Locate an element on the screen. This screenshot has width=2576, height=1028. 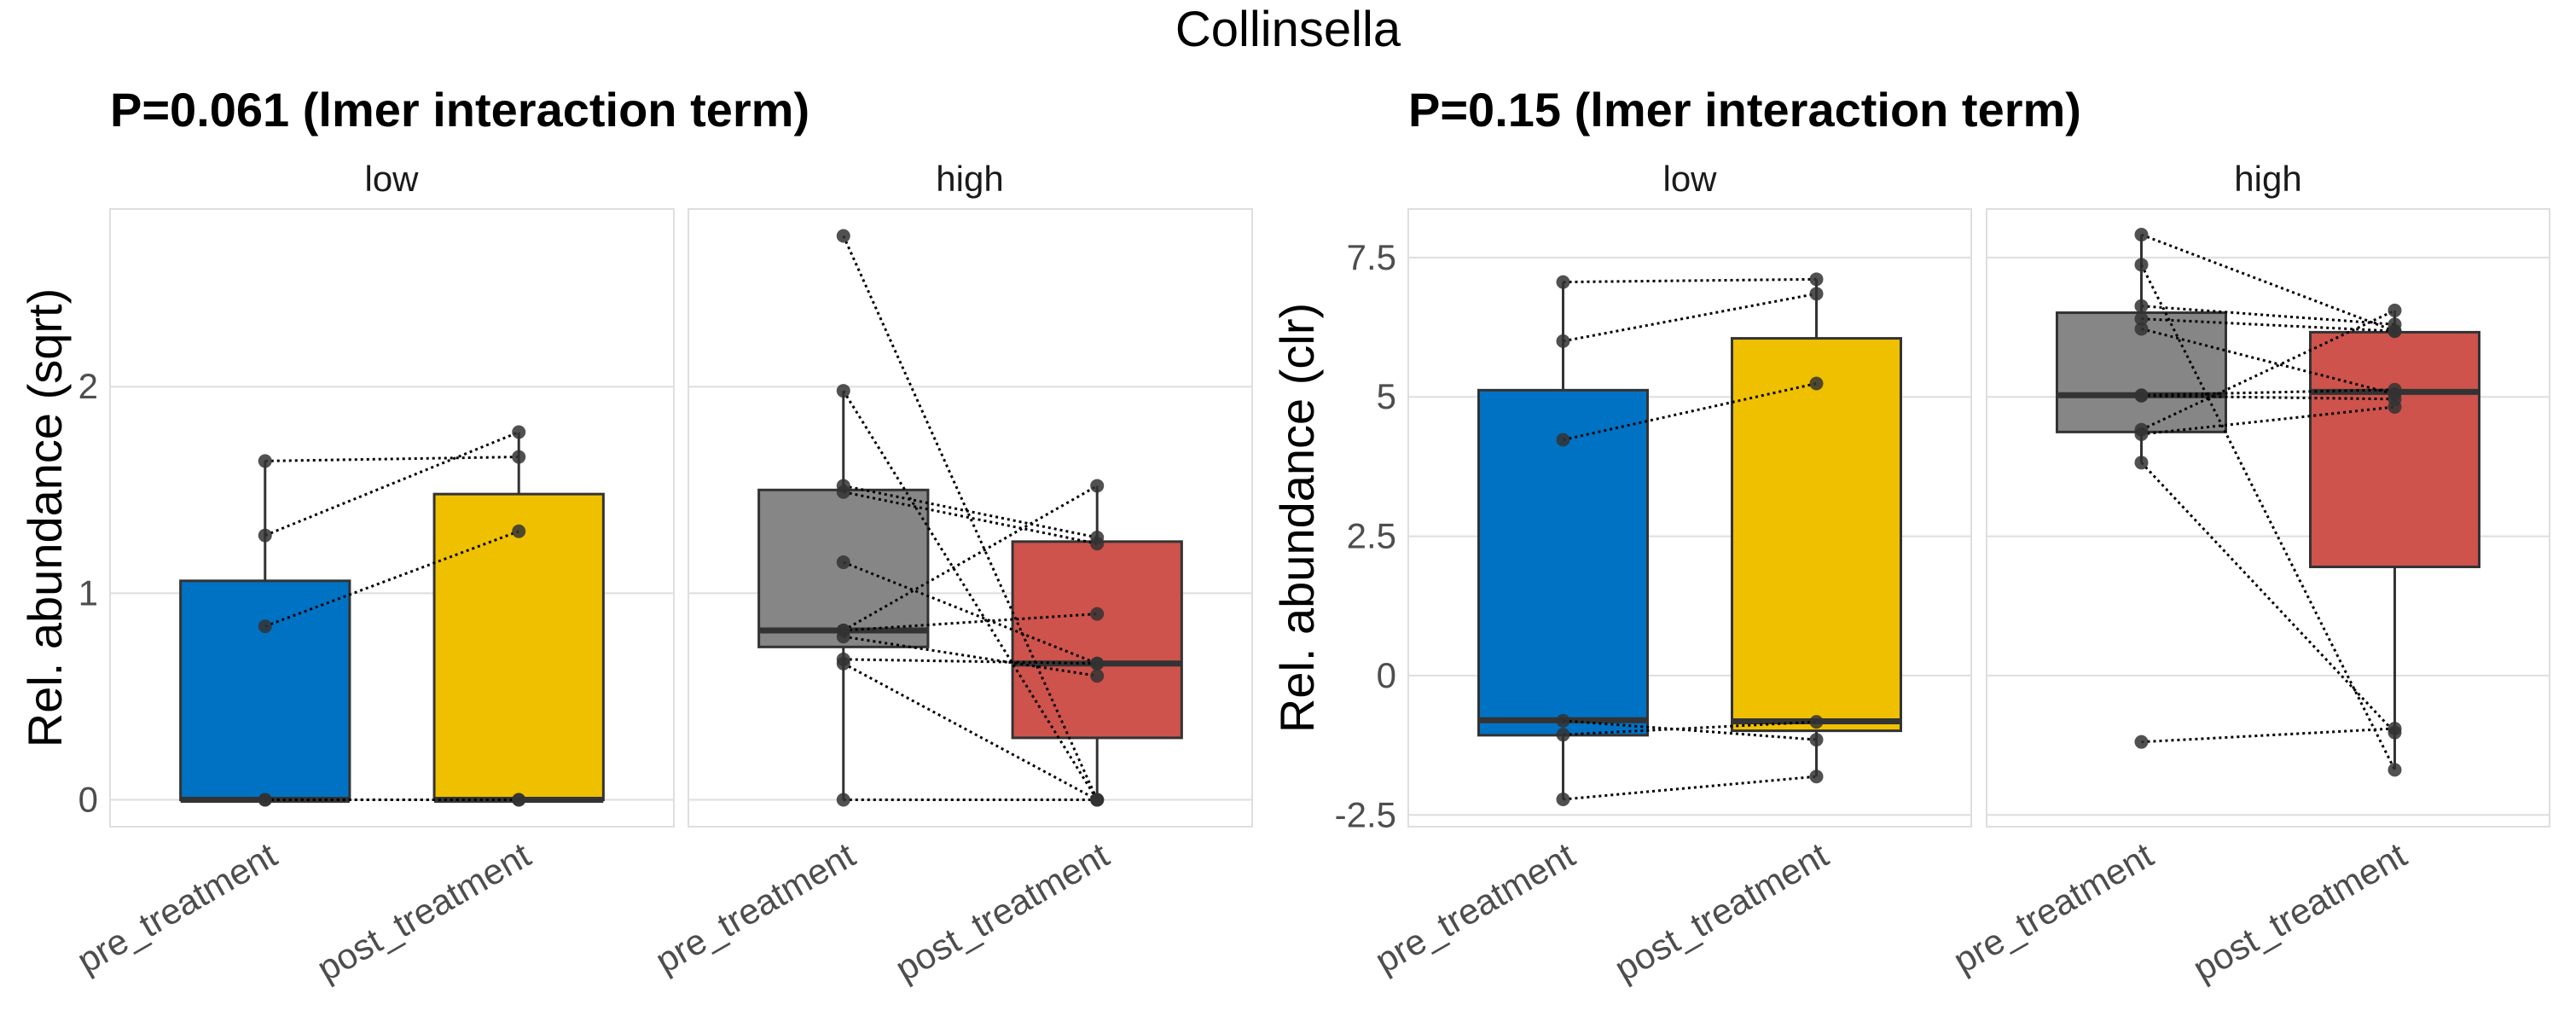
y-tick-label: -2.5 is located at coordinates (1365, 814).